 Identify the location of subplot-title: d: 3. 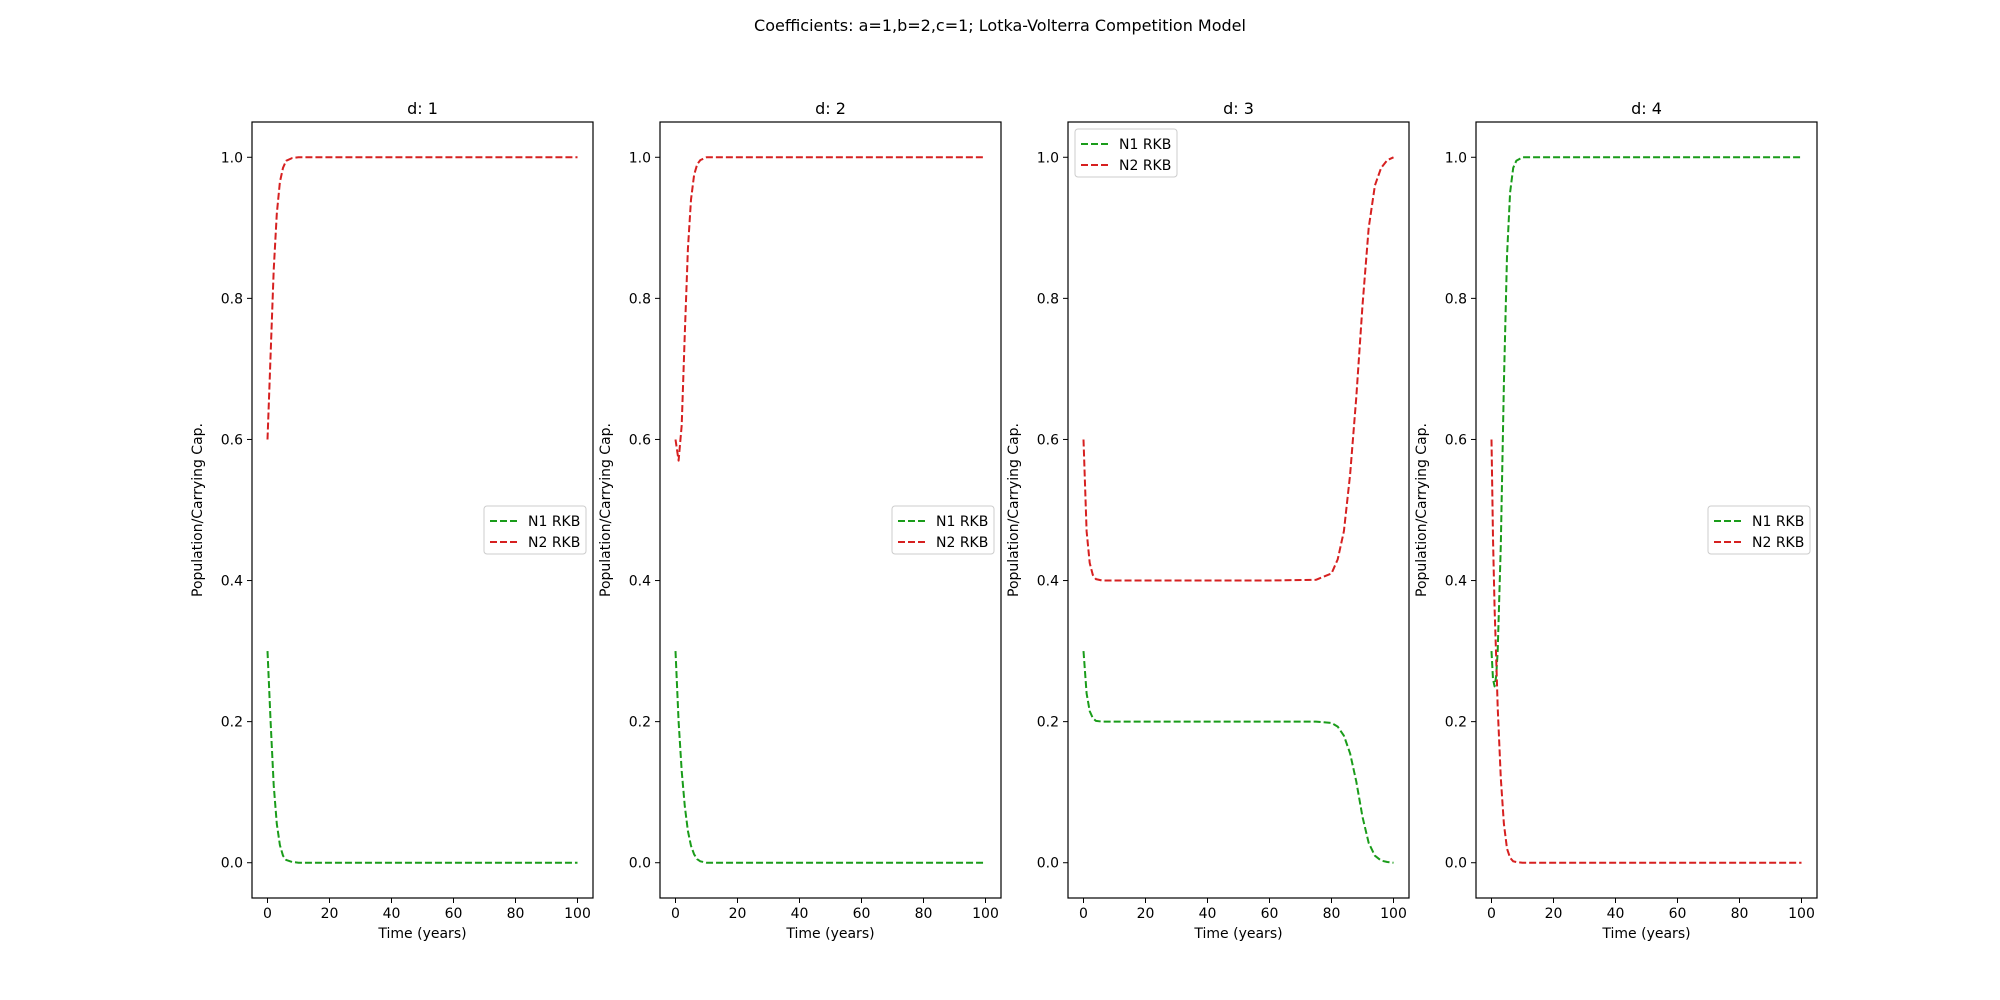
(1238, 108).